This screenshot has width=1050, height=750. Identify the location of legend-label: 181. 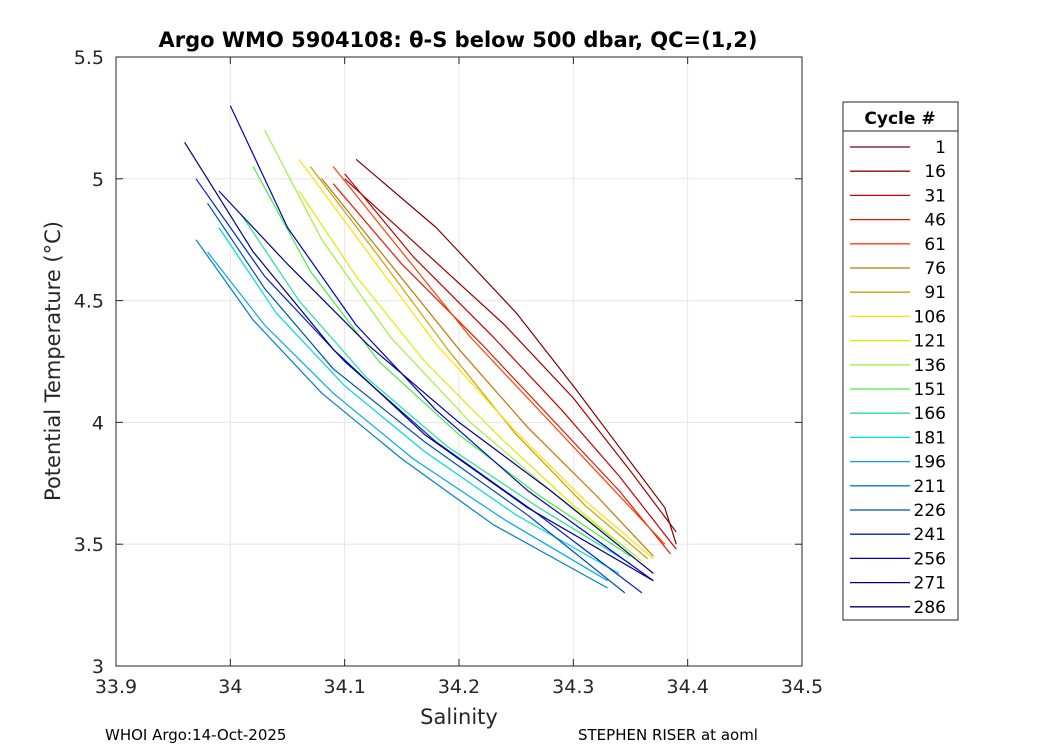
(930, 438).